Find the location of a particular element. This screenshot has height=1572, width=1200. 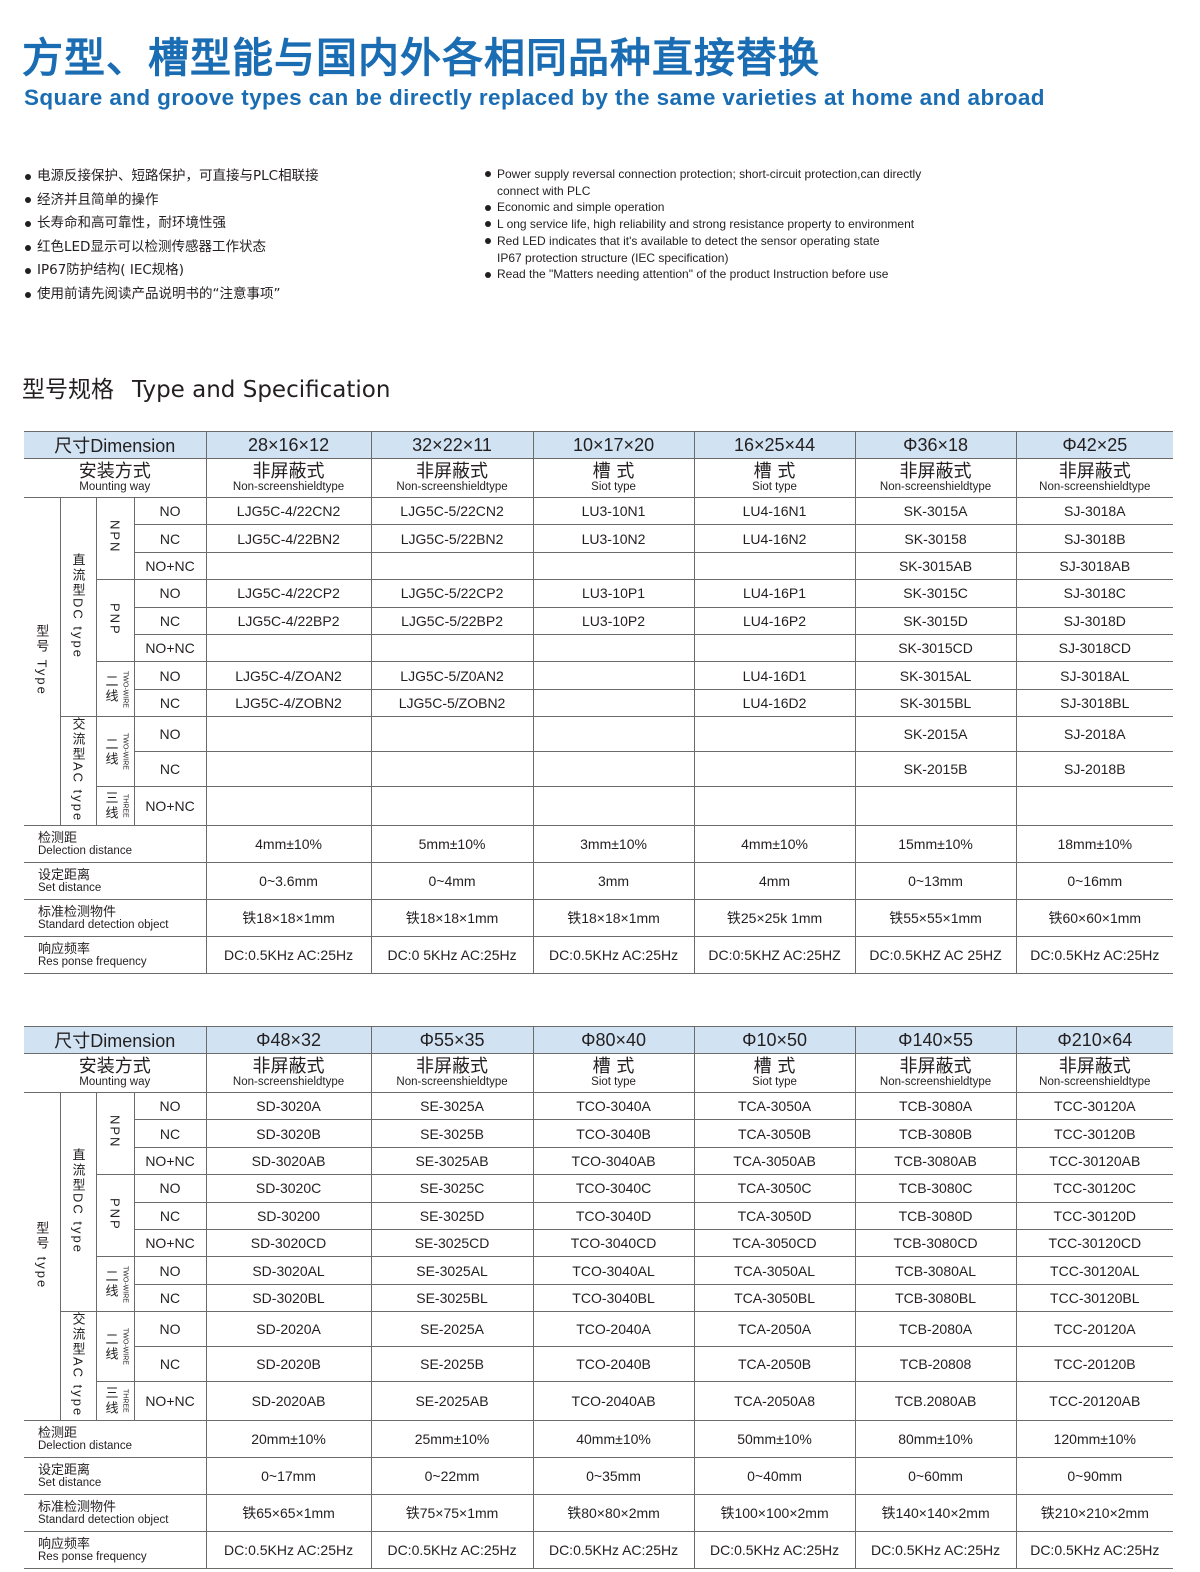

wire-cn: 二线 is located at coordinates (111, 1284).